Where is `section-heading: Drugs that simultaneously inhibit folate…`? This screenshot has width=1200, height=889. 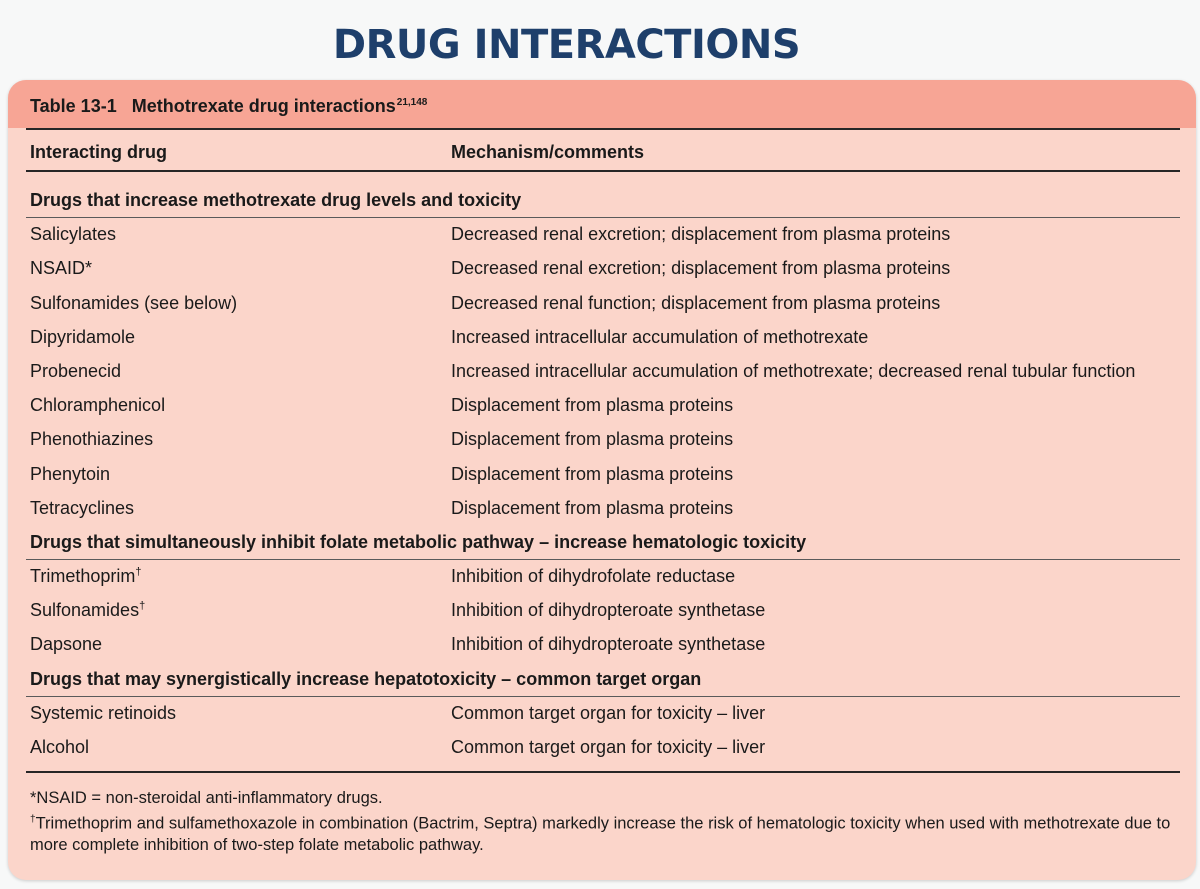
section-heading: Drugs that simultaneously inhibit folate… is located at coordinates (418, 541).